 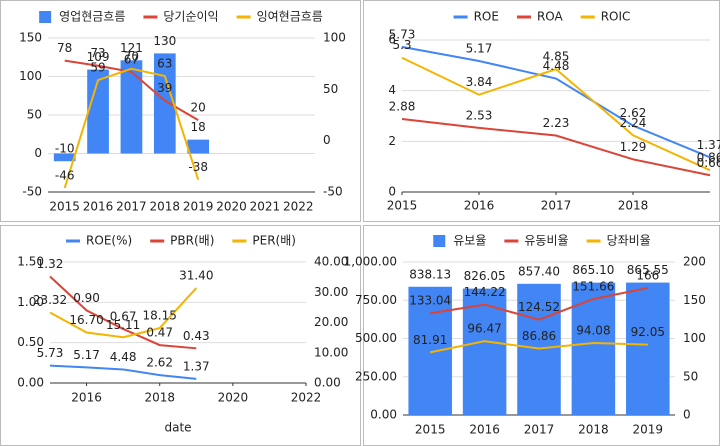 What do you see at coordinates (330, 89) in the screenshot?
I see `y2-tick-label: 50` at bounding box center [330, 89].